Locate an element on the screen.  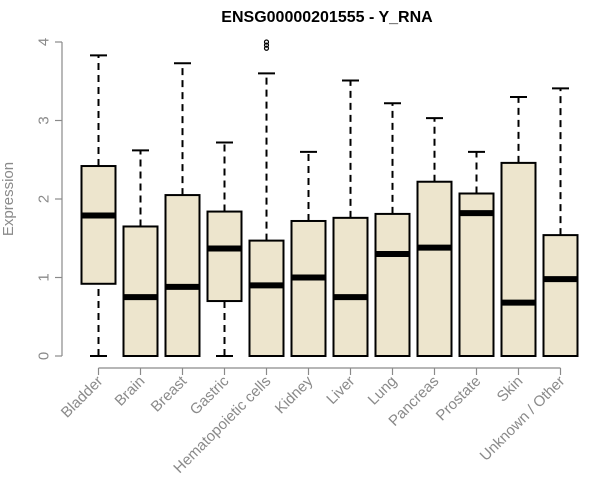
box-group-unknown-other is located at coordinates (560, 222).